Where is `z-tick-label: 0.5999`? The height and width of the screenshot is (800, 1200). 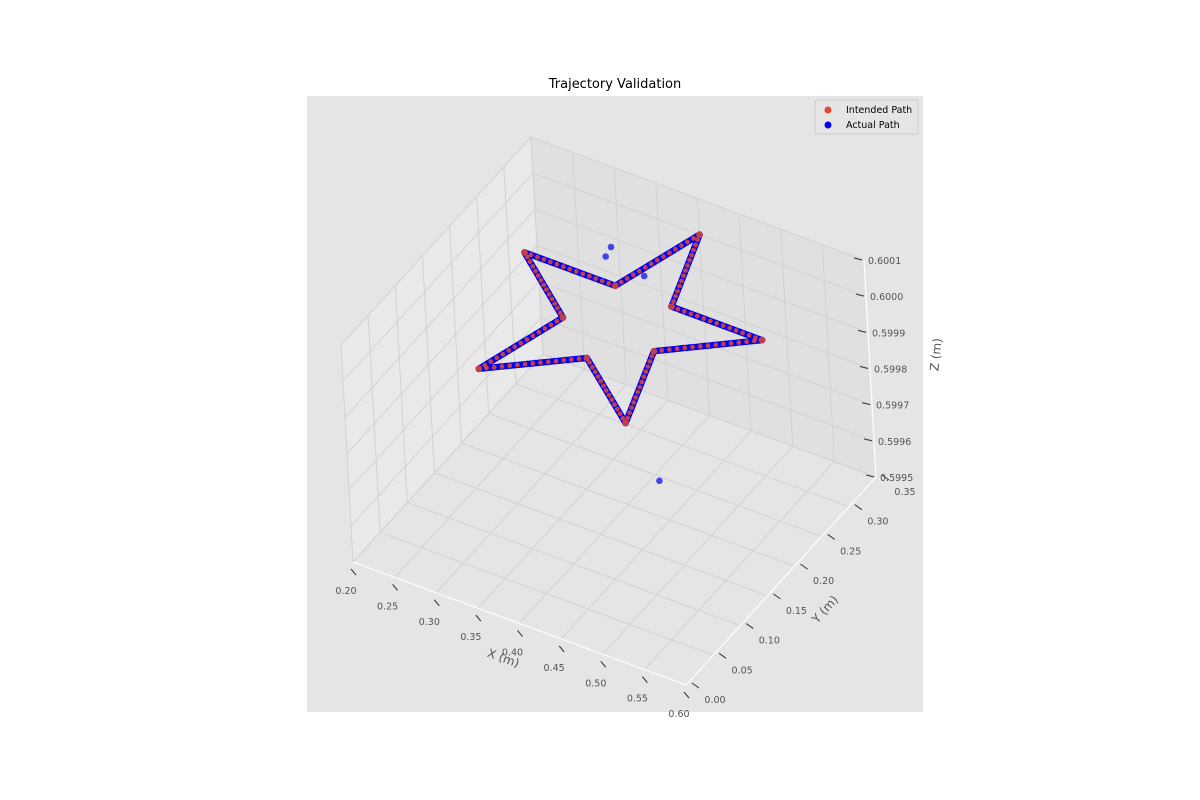
z-tick-label: 0.5999 is located at coordinates (888, 333).